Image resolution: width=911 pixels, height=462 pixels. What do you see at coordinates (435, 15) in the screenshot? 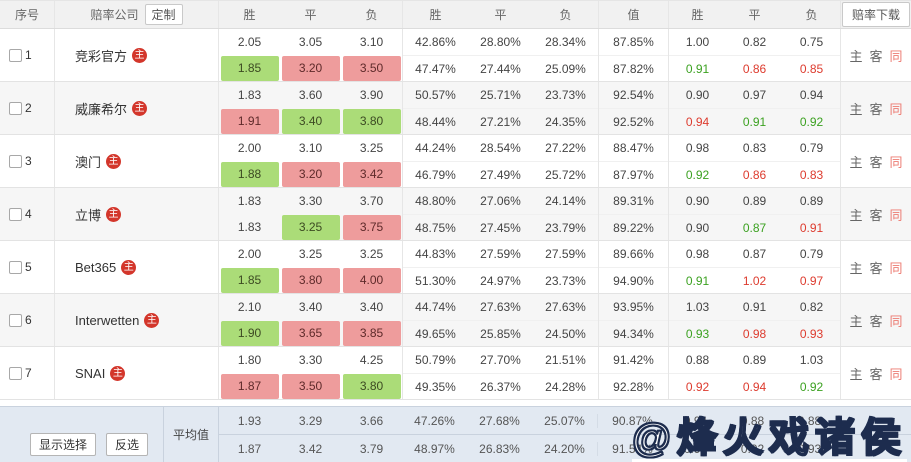
I see `header-pct-win: 胜` at bounding box center [435, 15].